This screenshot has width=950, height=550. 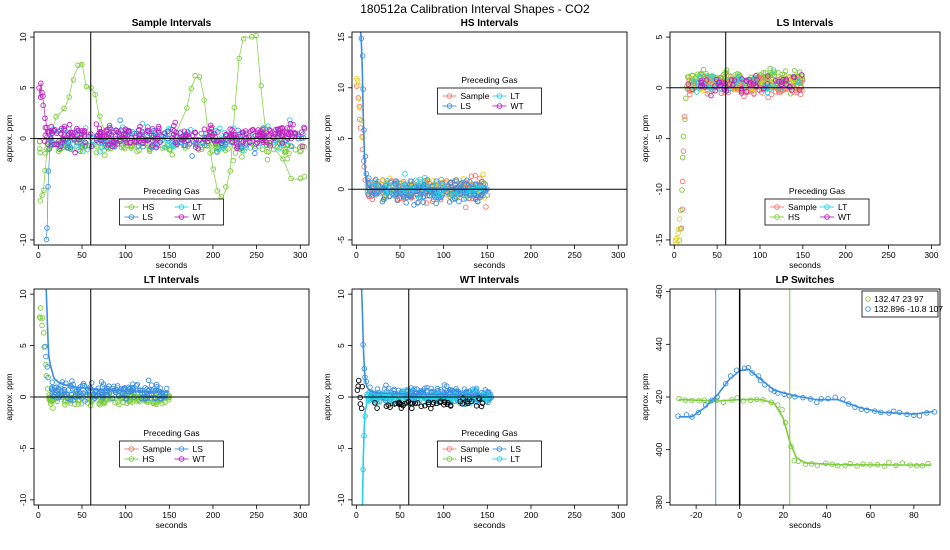 What do you see at coordinates (171, 454) in the screenshot?
I see `legend-box` at bounding box center [171, 454].